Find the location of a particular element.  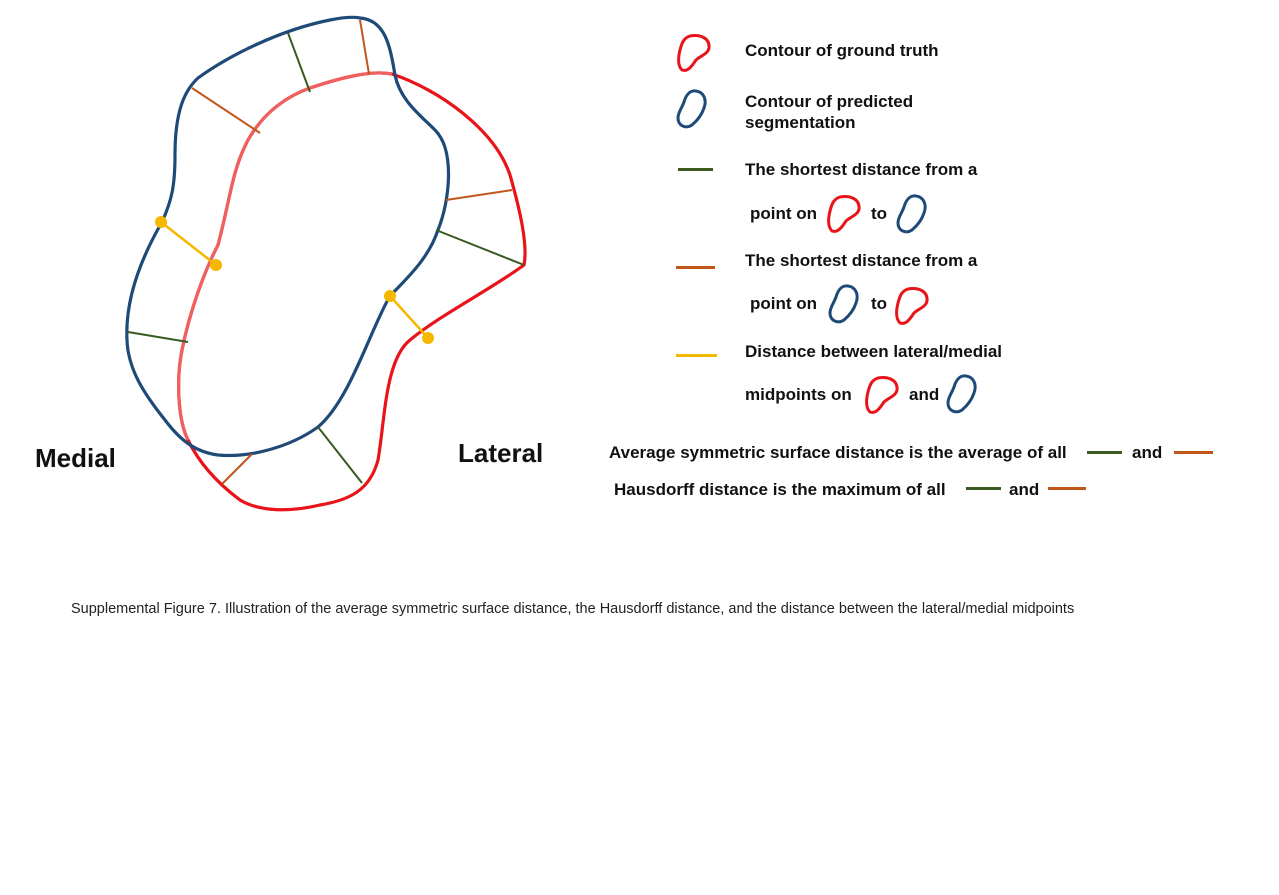

predicted-contour is located at coordinates (288, 236).